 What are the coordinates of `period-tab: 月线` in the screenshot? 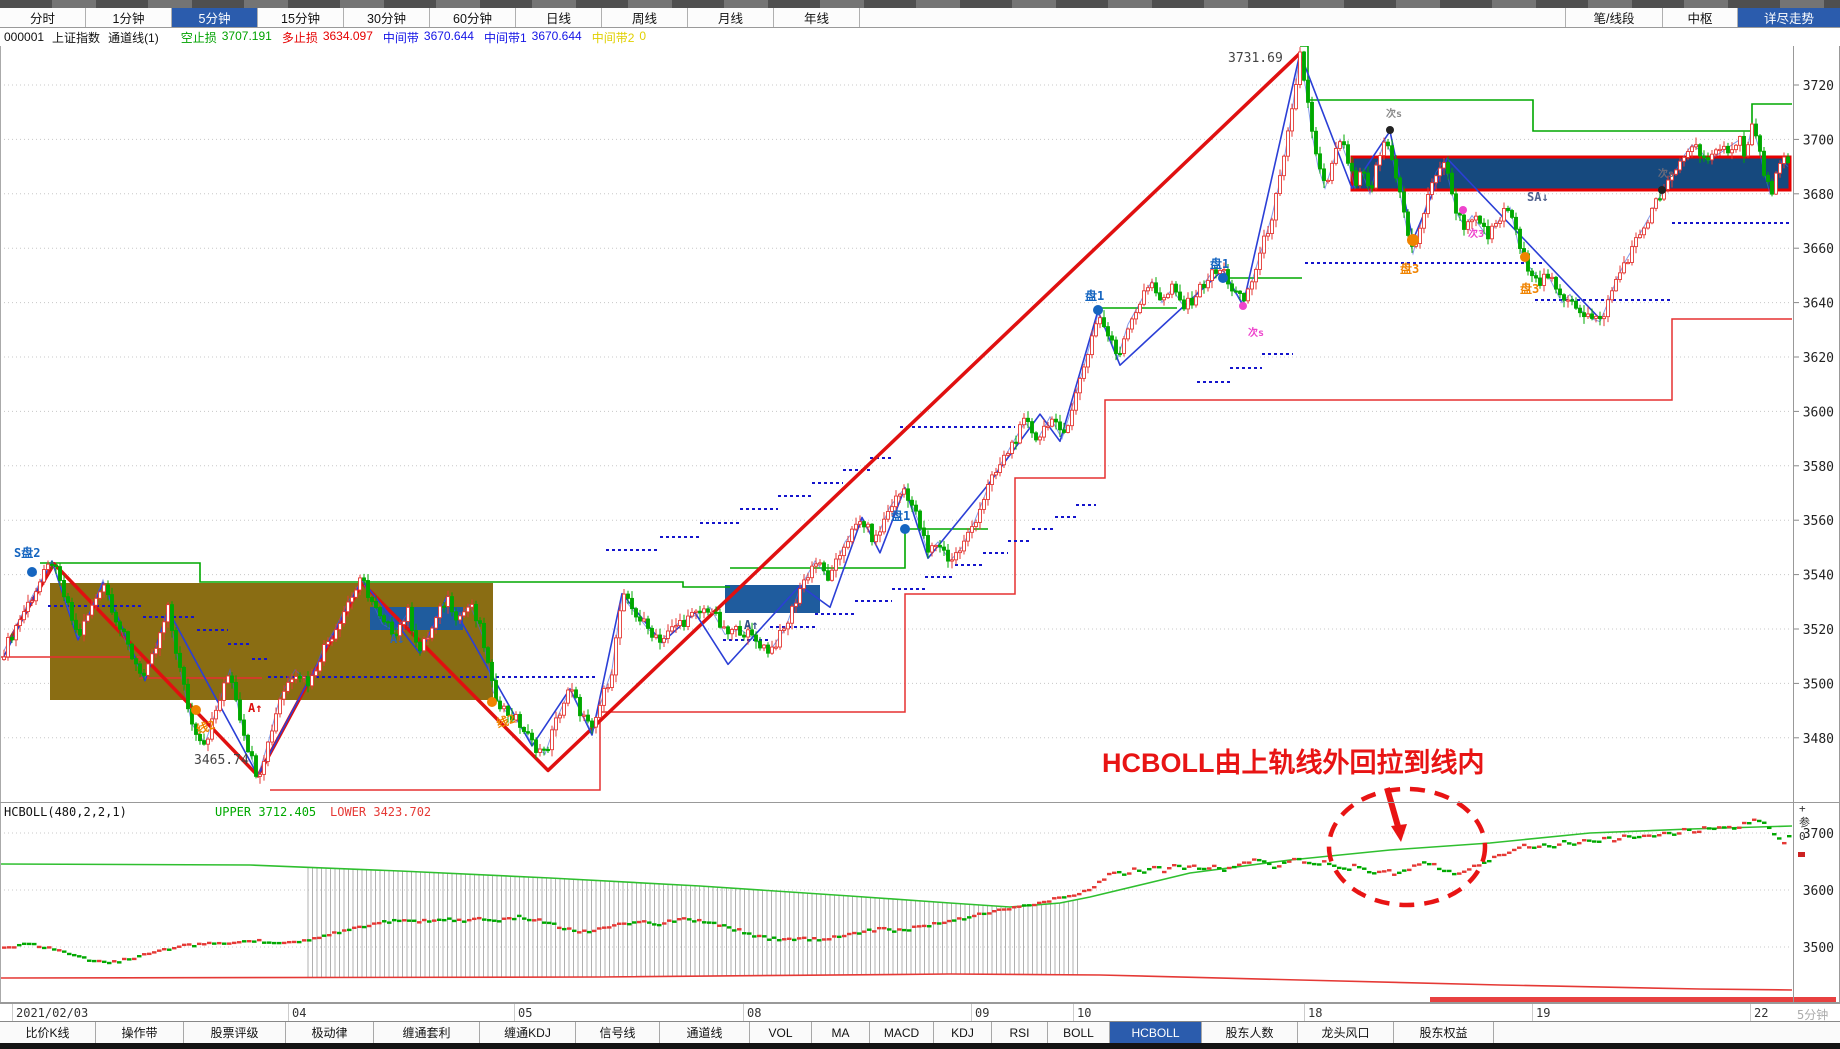 It's located at (731, 17).